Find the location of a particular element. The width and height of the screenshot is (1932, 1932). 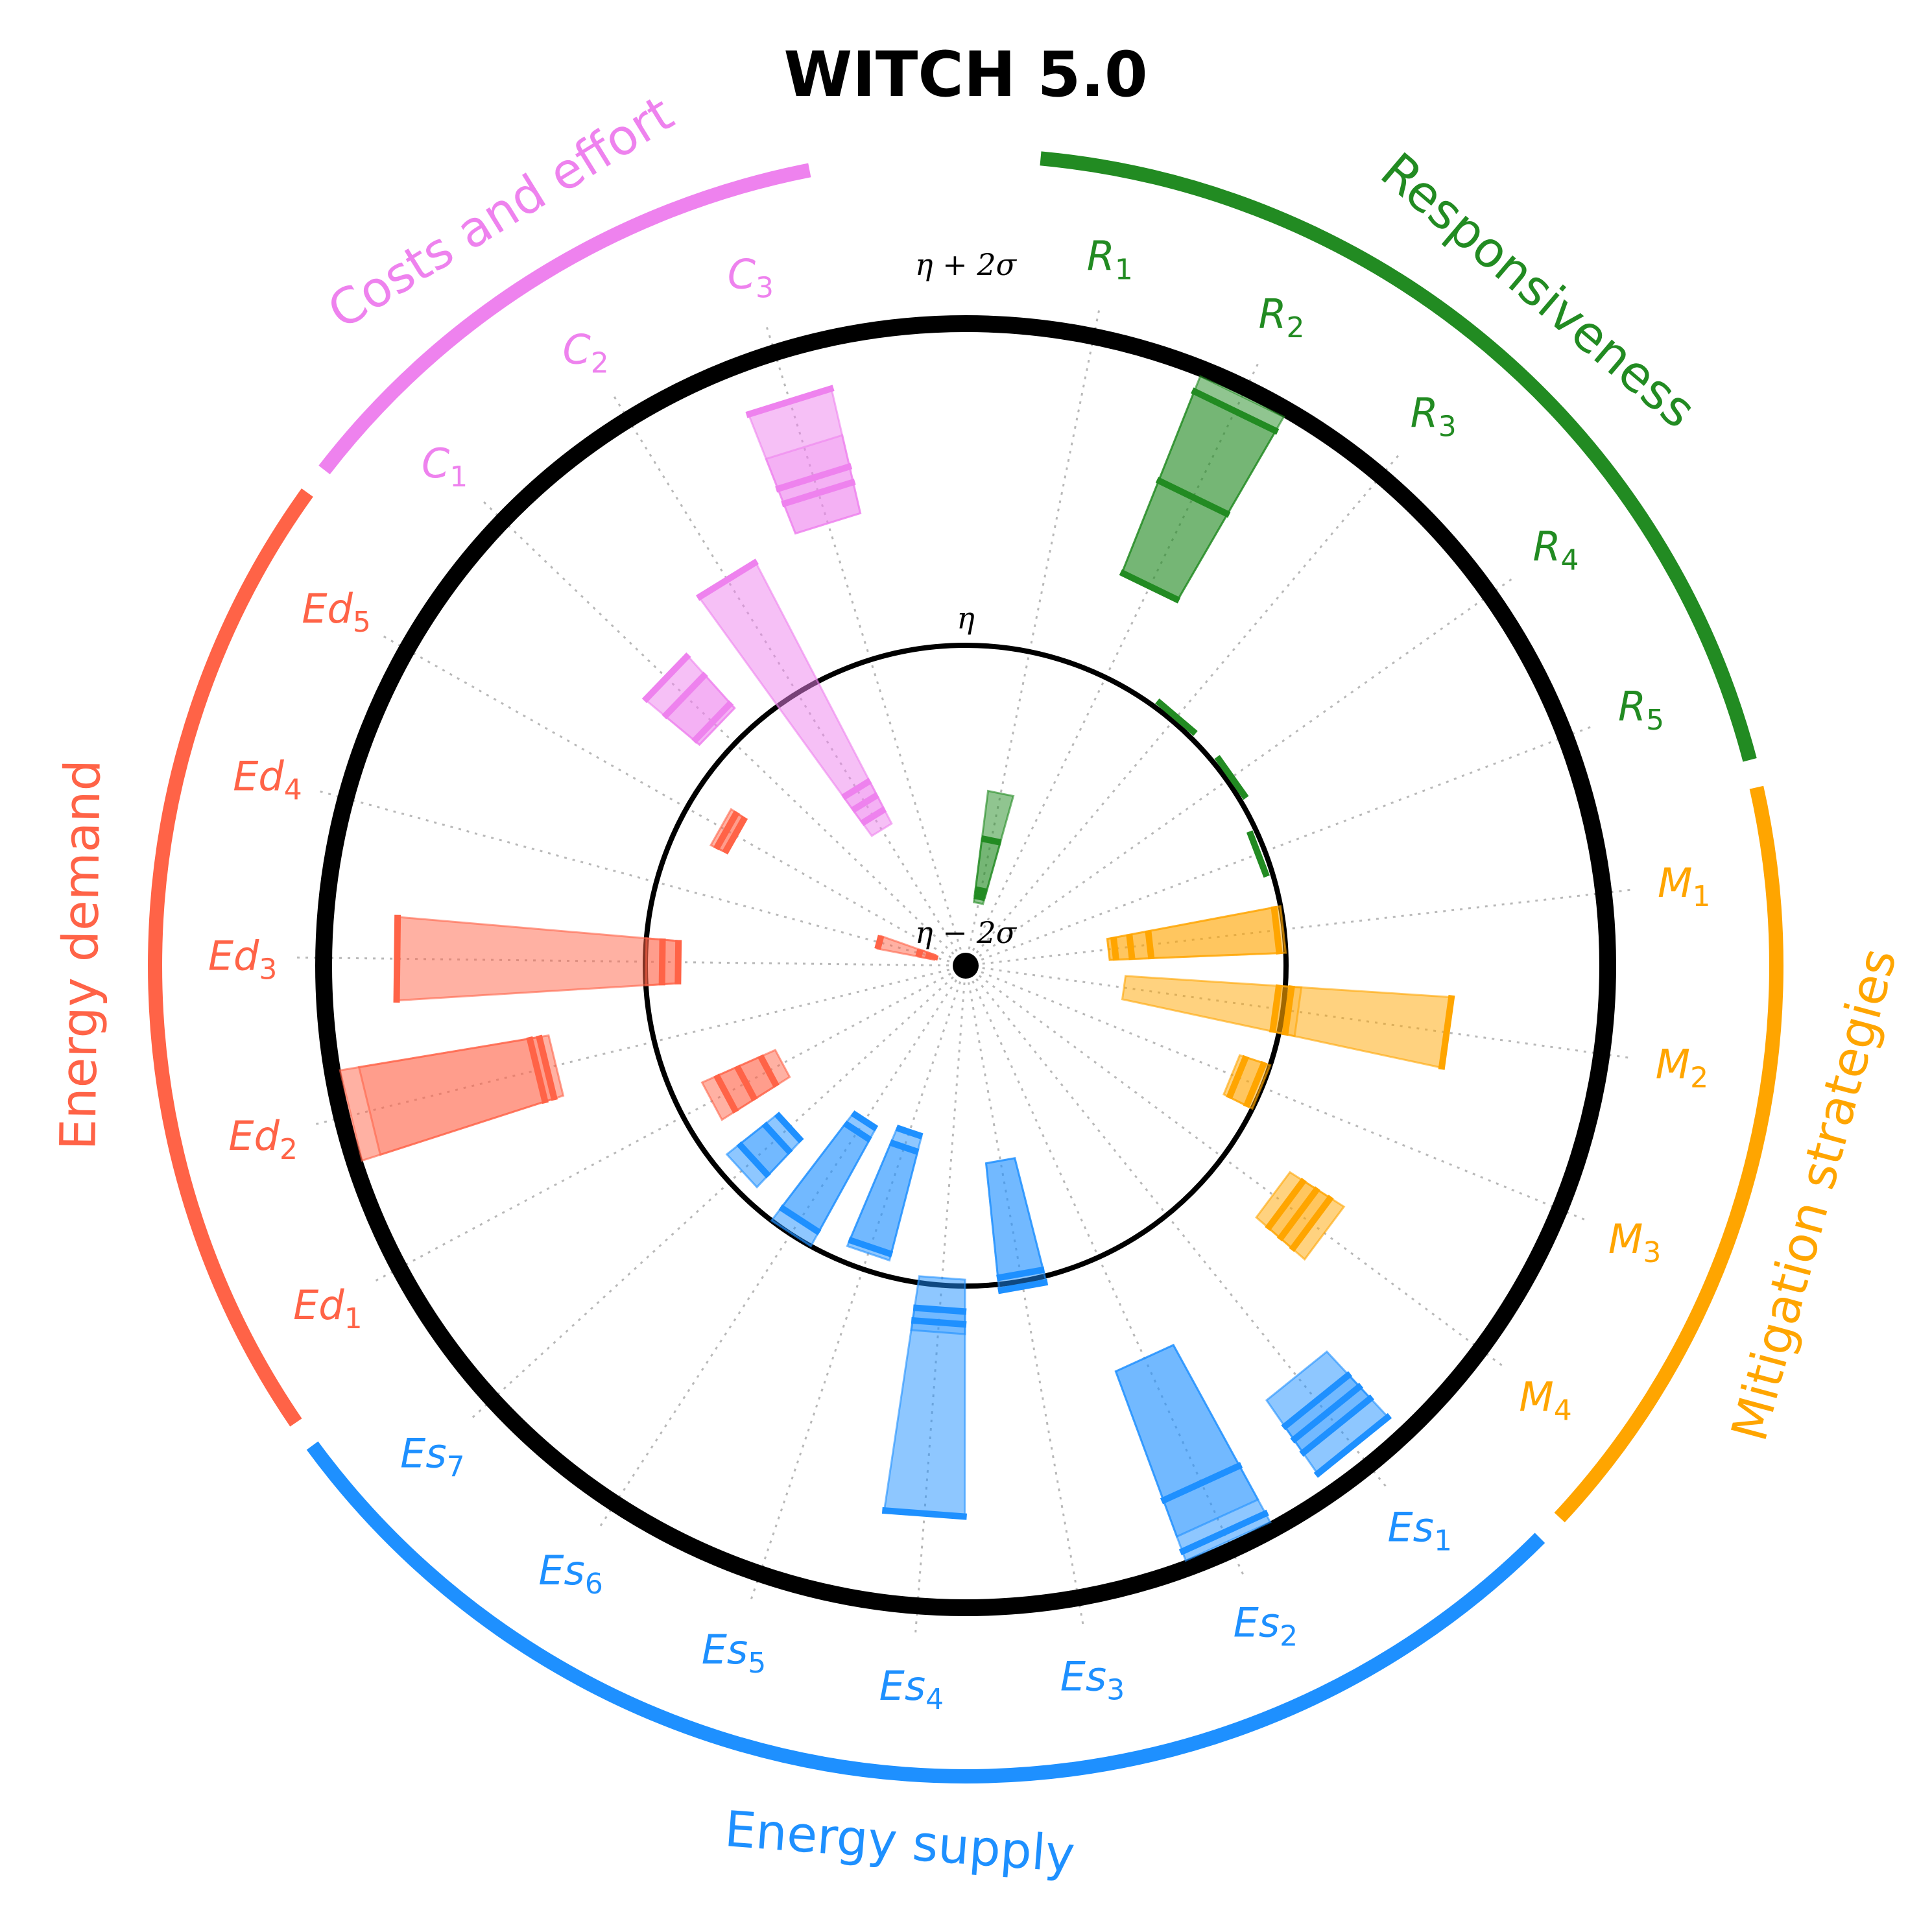

indicator-label-es2: Es2 is located at coordinates (1266, 1626).